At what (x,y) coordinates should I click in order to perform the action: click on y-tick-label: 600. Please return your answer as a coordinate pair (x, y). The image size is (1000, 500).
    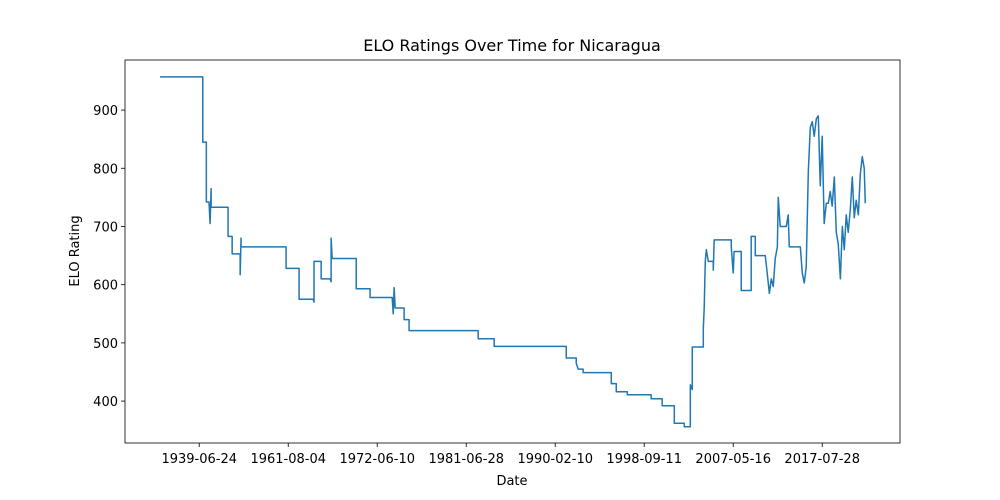
    Looking at the image, I should click on (105, 286).